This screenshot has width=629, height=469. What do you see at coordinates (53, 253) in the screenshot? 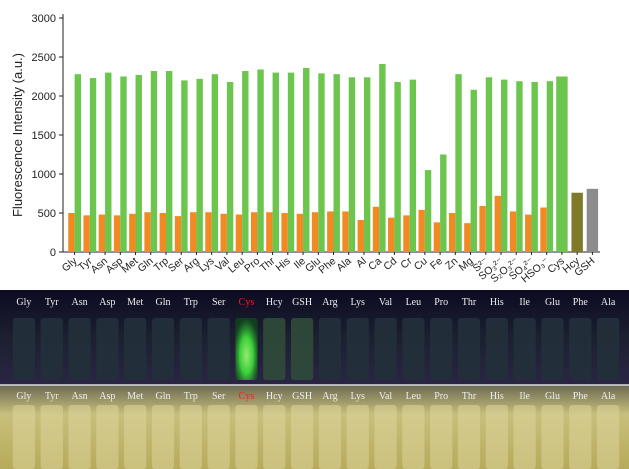
I see `y-tick-label: 0` at bounding box center [53, 253].